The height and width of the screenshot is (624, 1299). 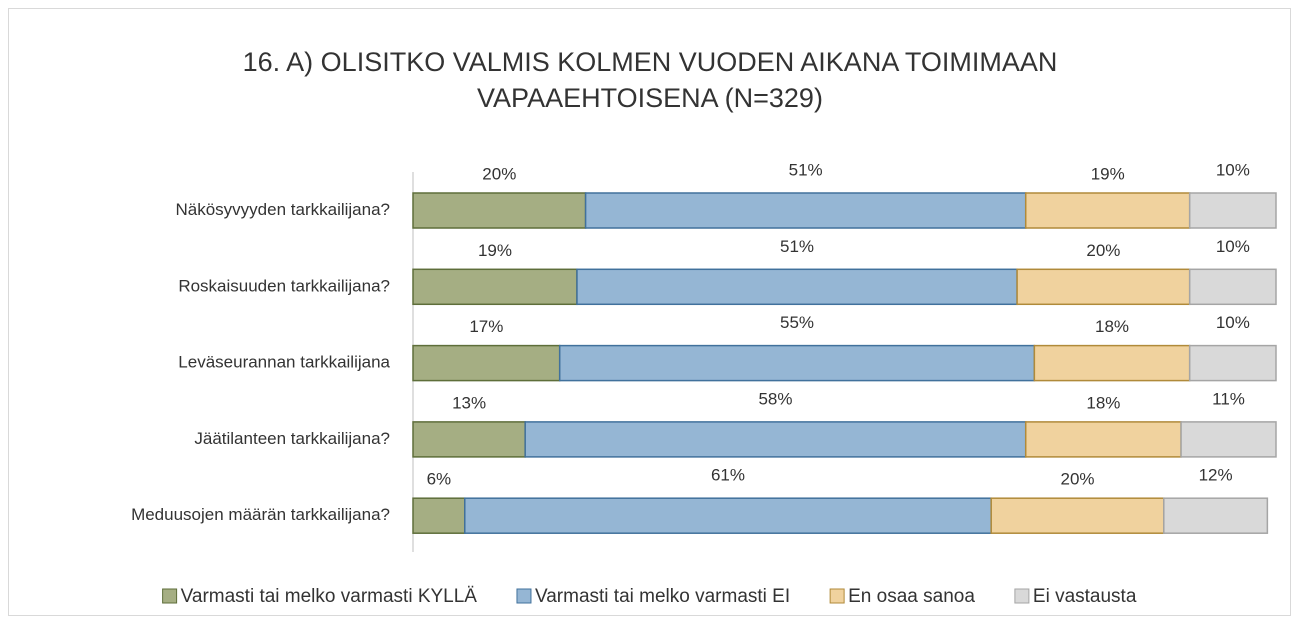 What do you see at coordinates (662, 596) in the screenshot?
I see `legend-label: Varmasti tai melko varmasti EI` at bounding box center [662, 596].